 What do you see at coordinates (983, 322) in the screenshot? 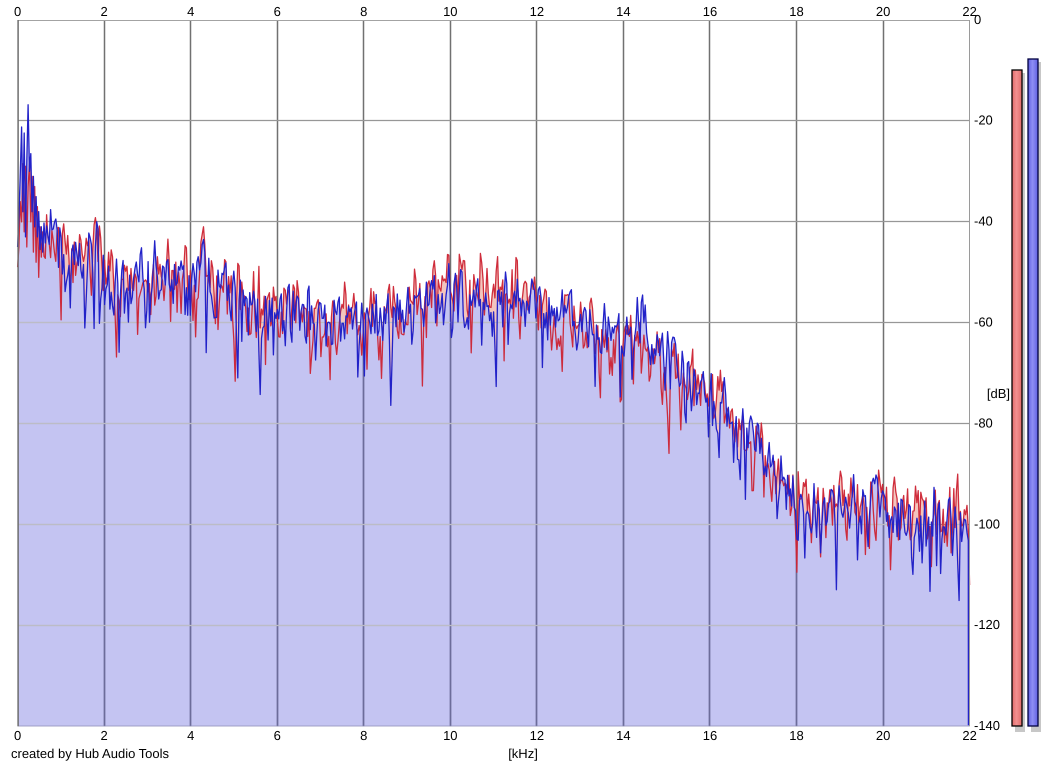
I see `svg-text: -60` at bounding box center [983, 322].